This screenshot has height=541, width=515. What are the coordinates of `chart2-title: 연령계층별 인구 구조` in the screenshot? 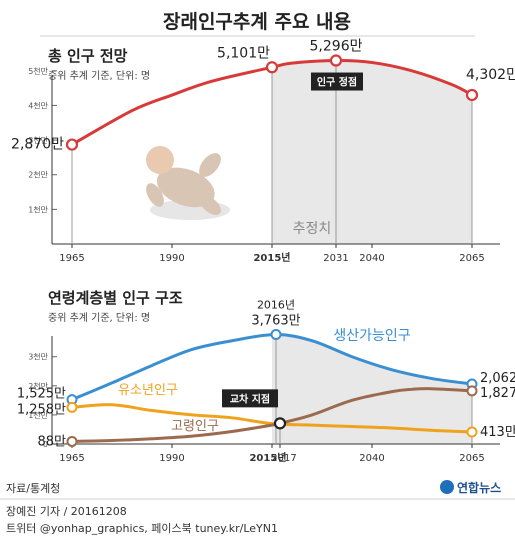 It's located at (115, 298).